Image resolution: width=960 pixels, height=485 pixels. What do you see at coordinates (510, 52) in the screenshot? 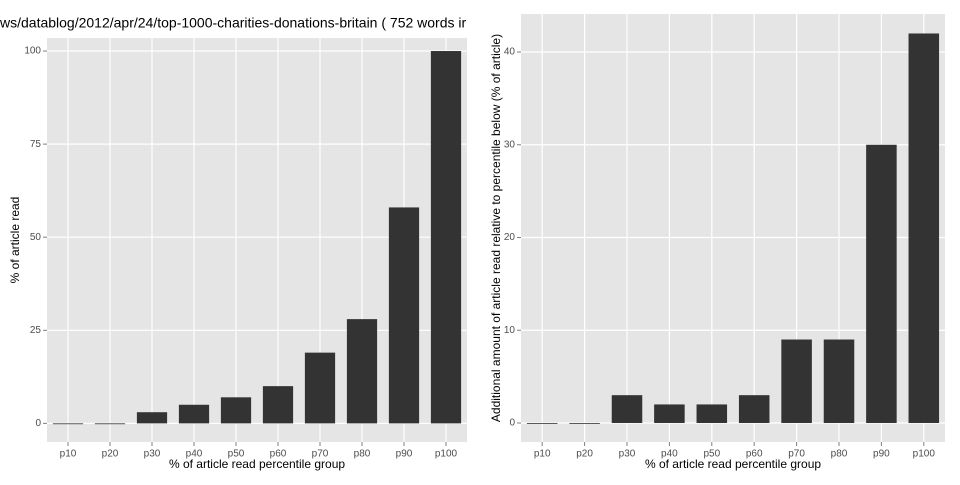
I see `y-tick-label: 40` at bounding box center [510, 52].